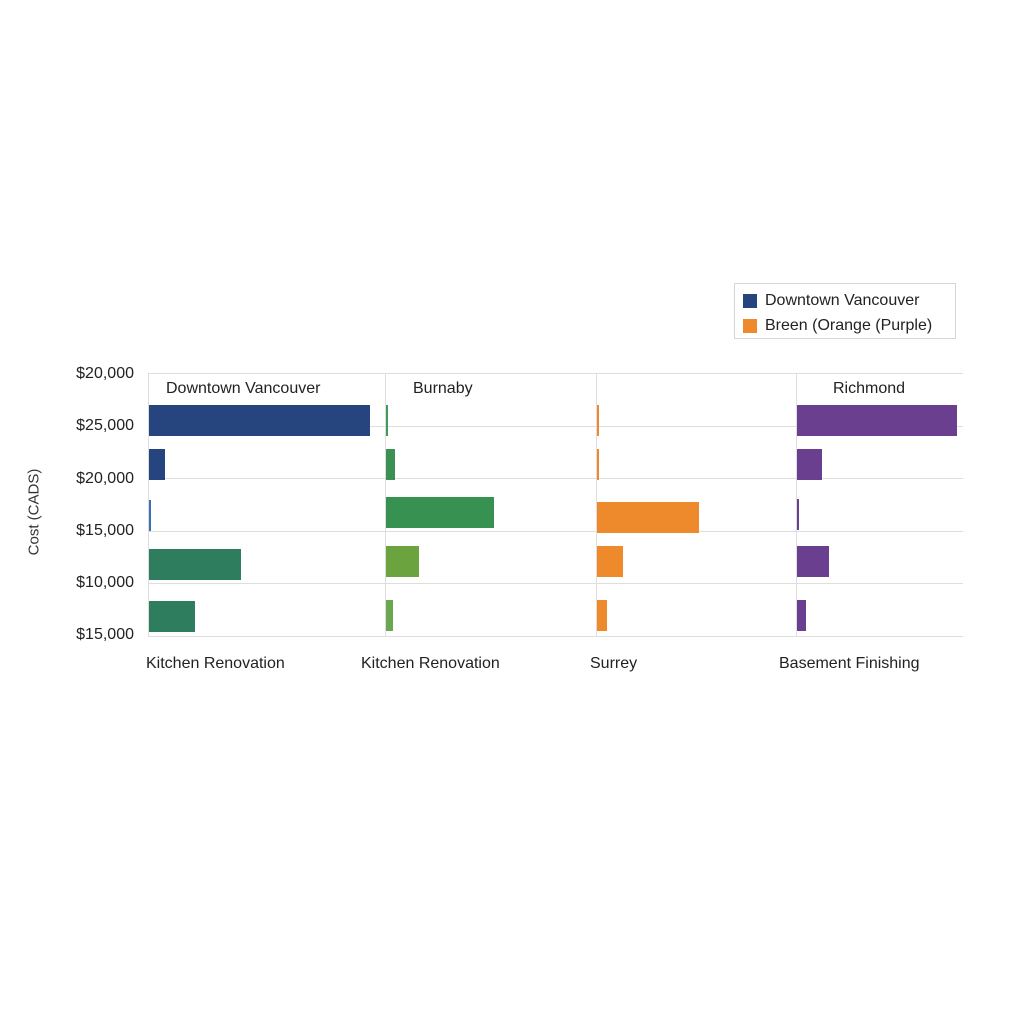 The width and height of the screenshot is (1024, 1024). What do you see at coordinates (34, 512) in the screenshot?
I see `y-axis-label: Cost (CADS)` at bounding box center [34, 512].